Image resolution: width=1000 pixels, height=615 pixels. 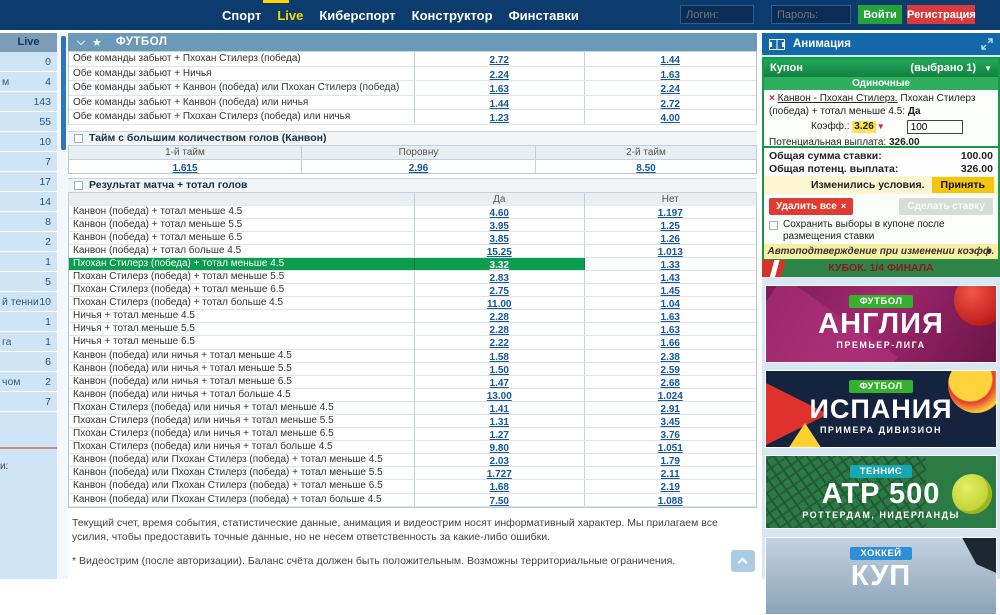 I want to click on chevron-down-icon, so click(x=81, y=41).